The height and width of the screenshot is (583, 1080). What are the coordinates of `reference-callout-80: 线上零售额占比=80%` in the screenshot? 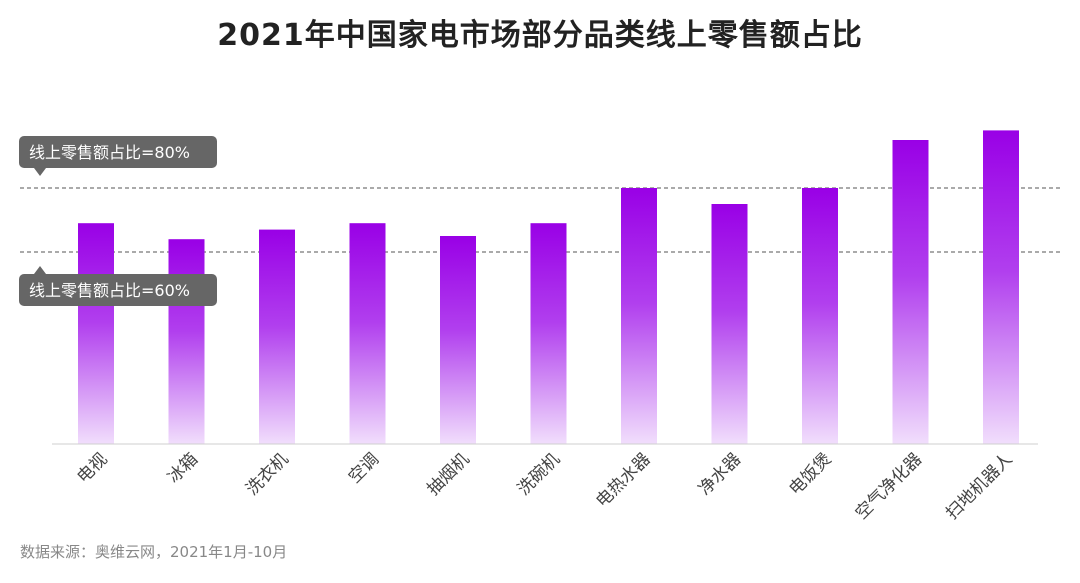 It's located at (118, 156).